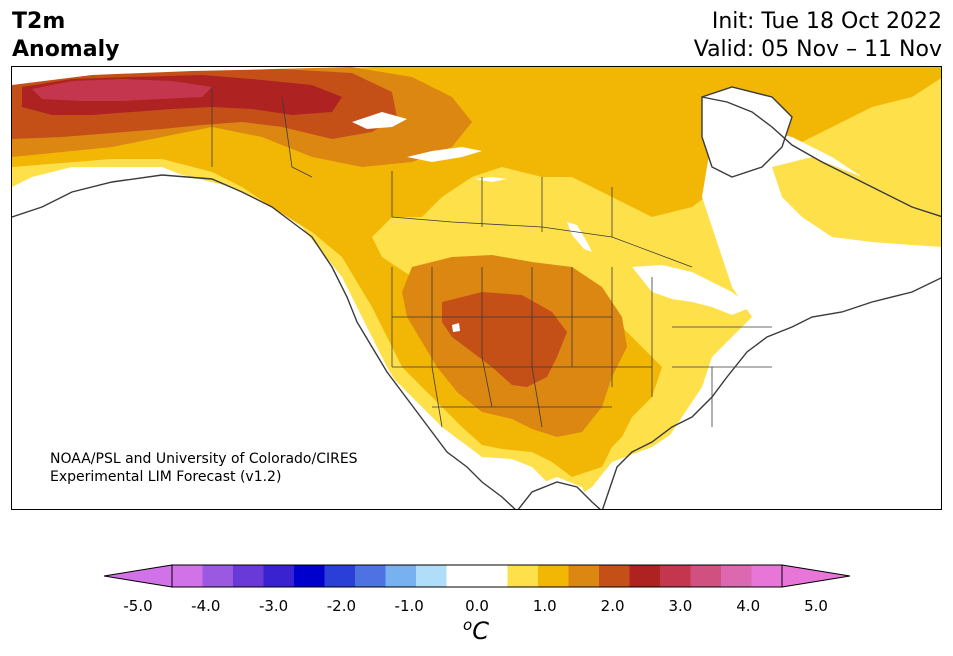 The image size is (953, 656). What do you see at coordinates (409, 606) in the screenshot?
I see `colorbar-tick-label: -1.0` at bounding box center [409, 606].